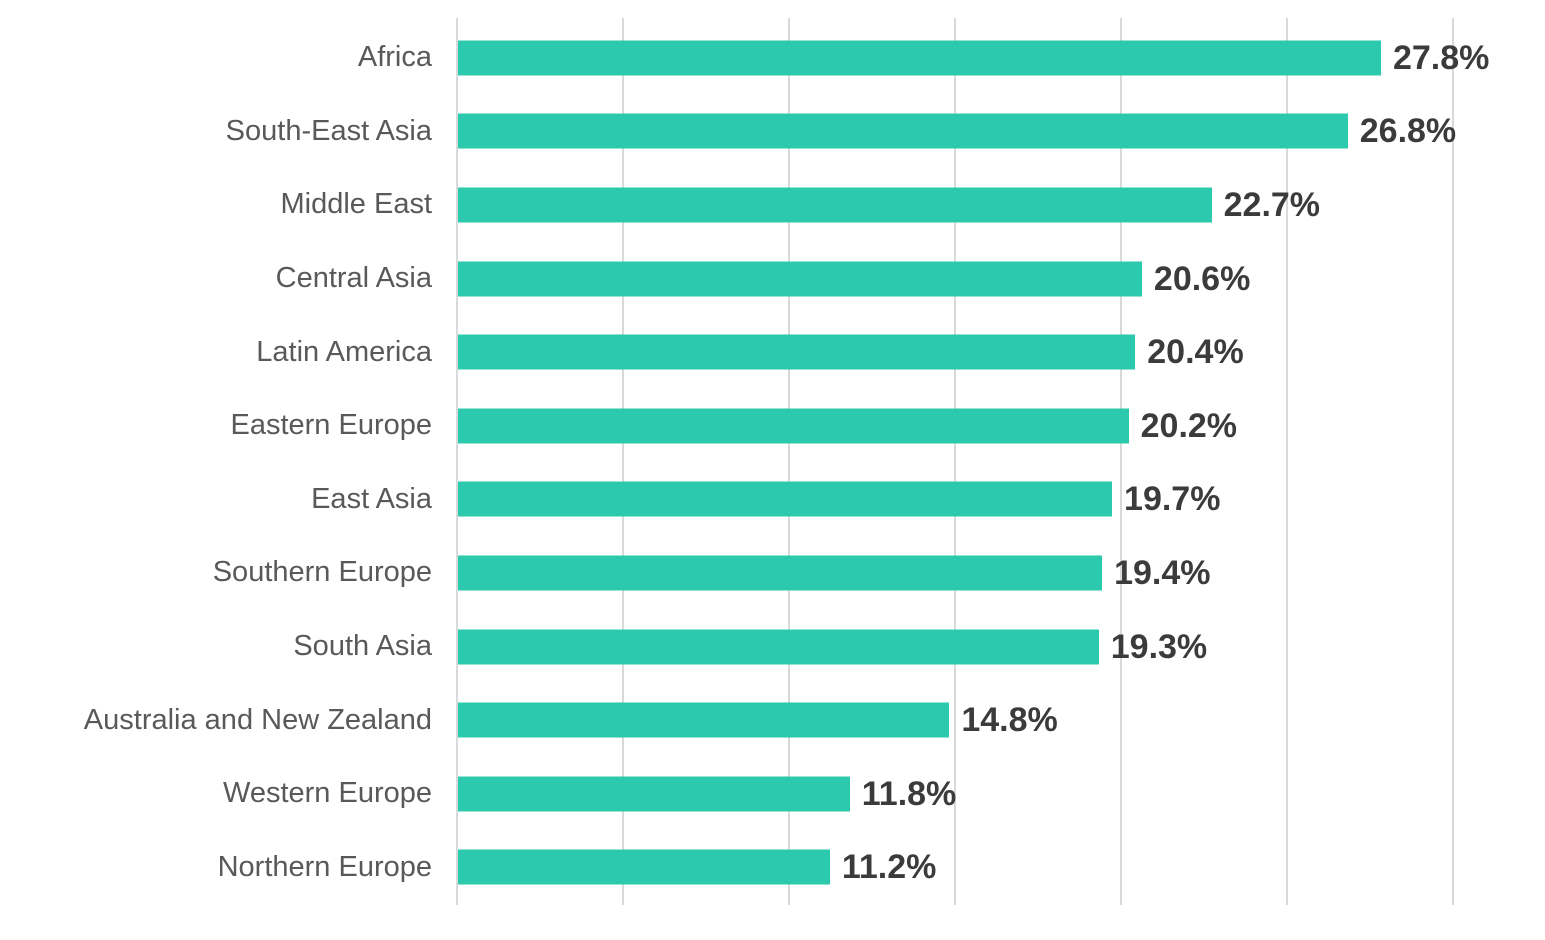  What do you see at coordinates (353, 278) in the screenshot?
I see `category-label: Central Asia` at bounding box center [353, 278].